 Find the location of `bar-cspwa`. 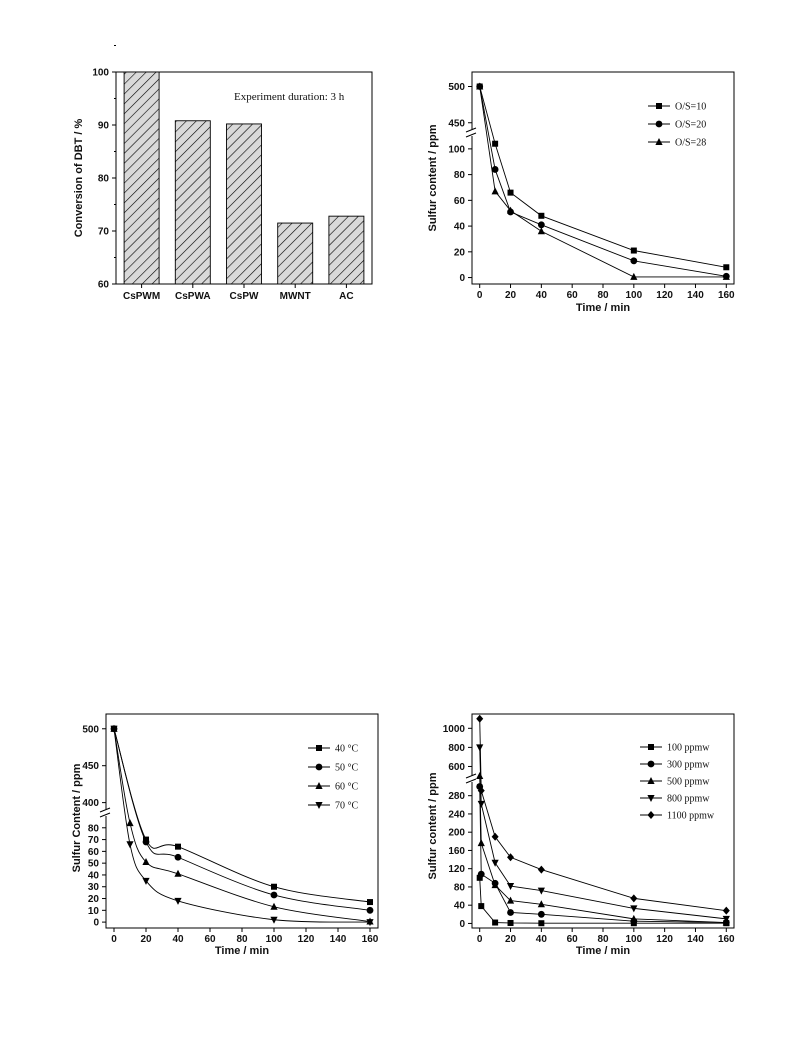

bar-cspwa is located at coordinates (192, 202).